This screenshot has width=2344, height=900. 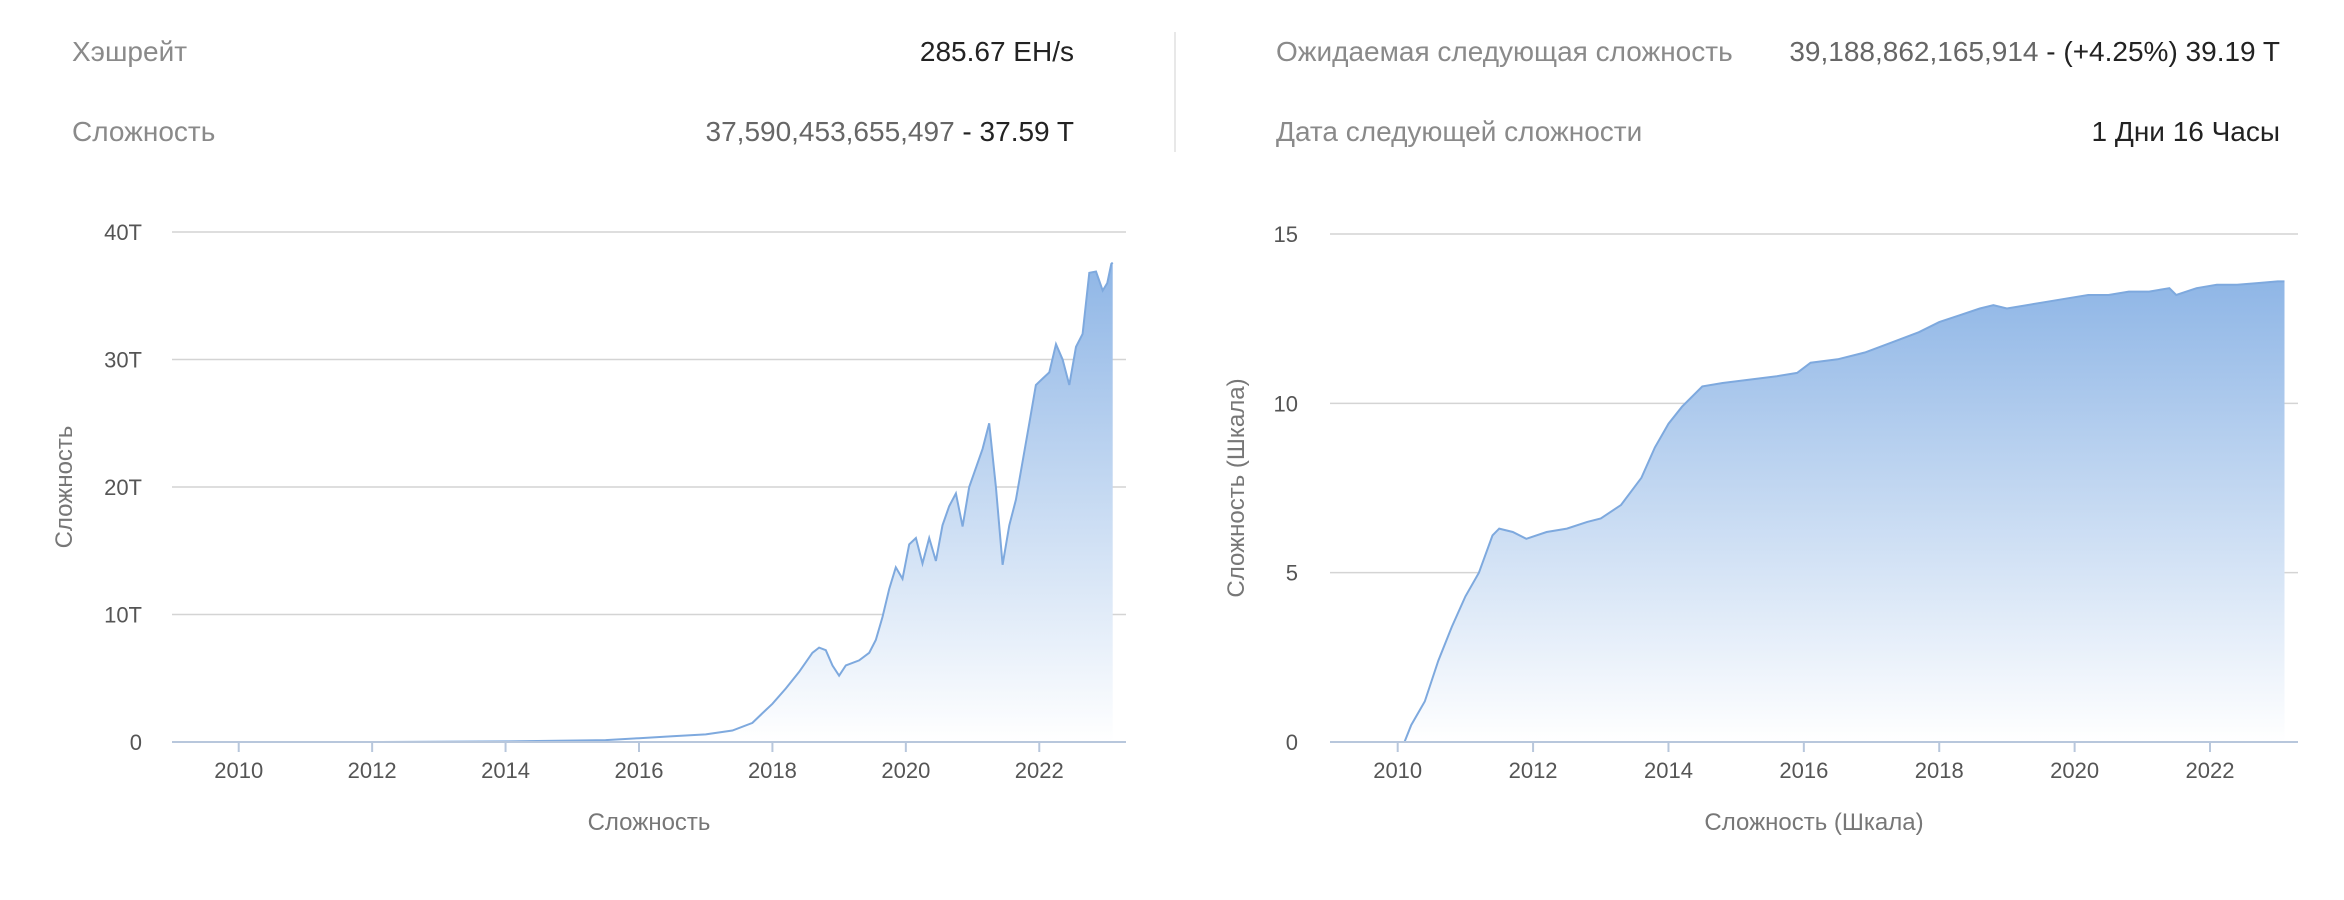 I want to click on chart2-y-tick-label: 15, so click(x=1286, y=234).